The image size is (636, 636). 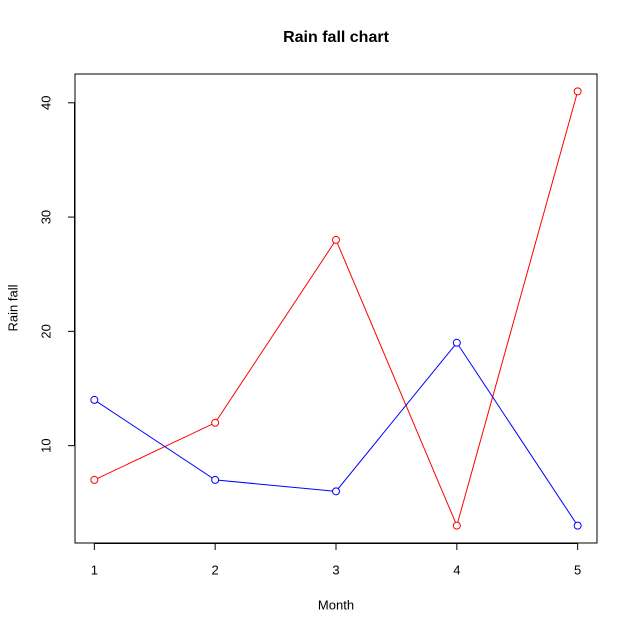 What do you see at coordinates (45, 445) in the screenshot?
I see `y-tick-label: 10` at bounding box center [45, 445].